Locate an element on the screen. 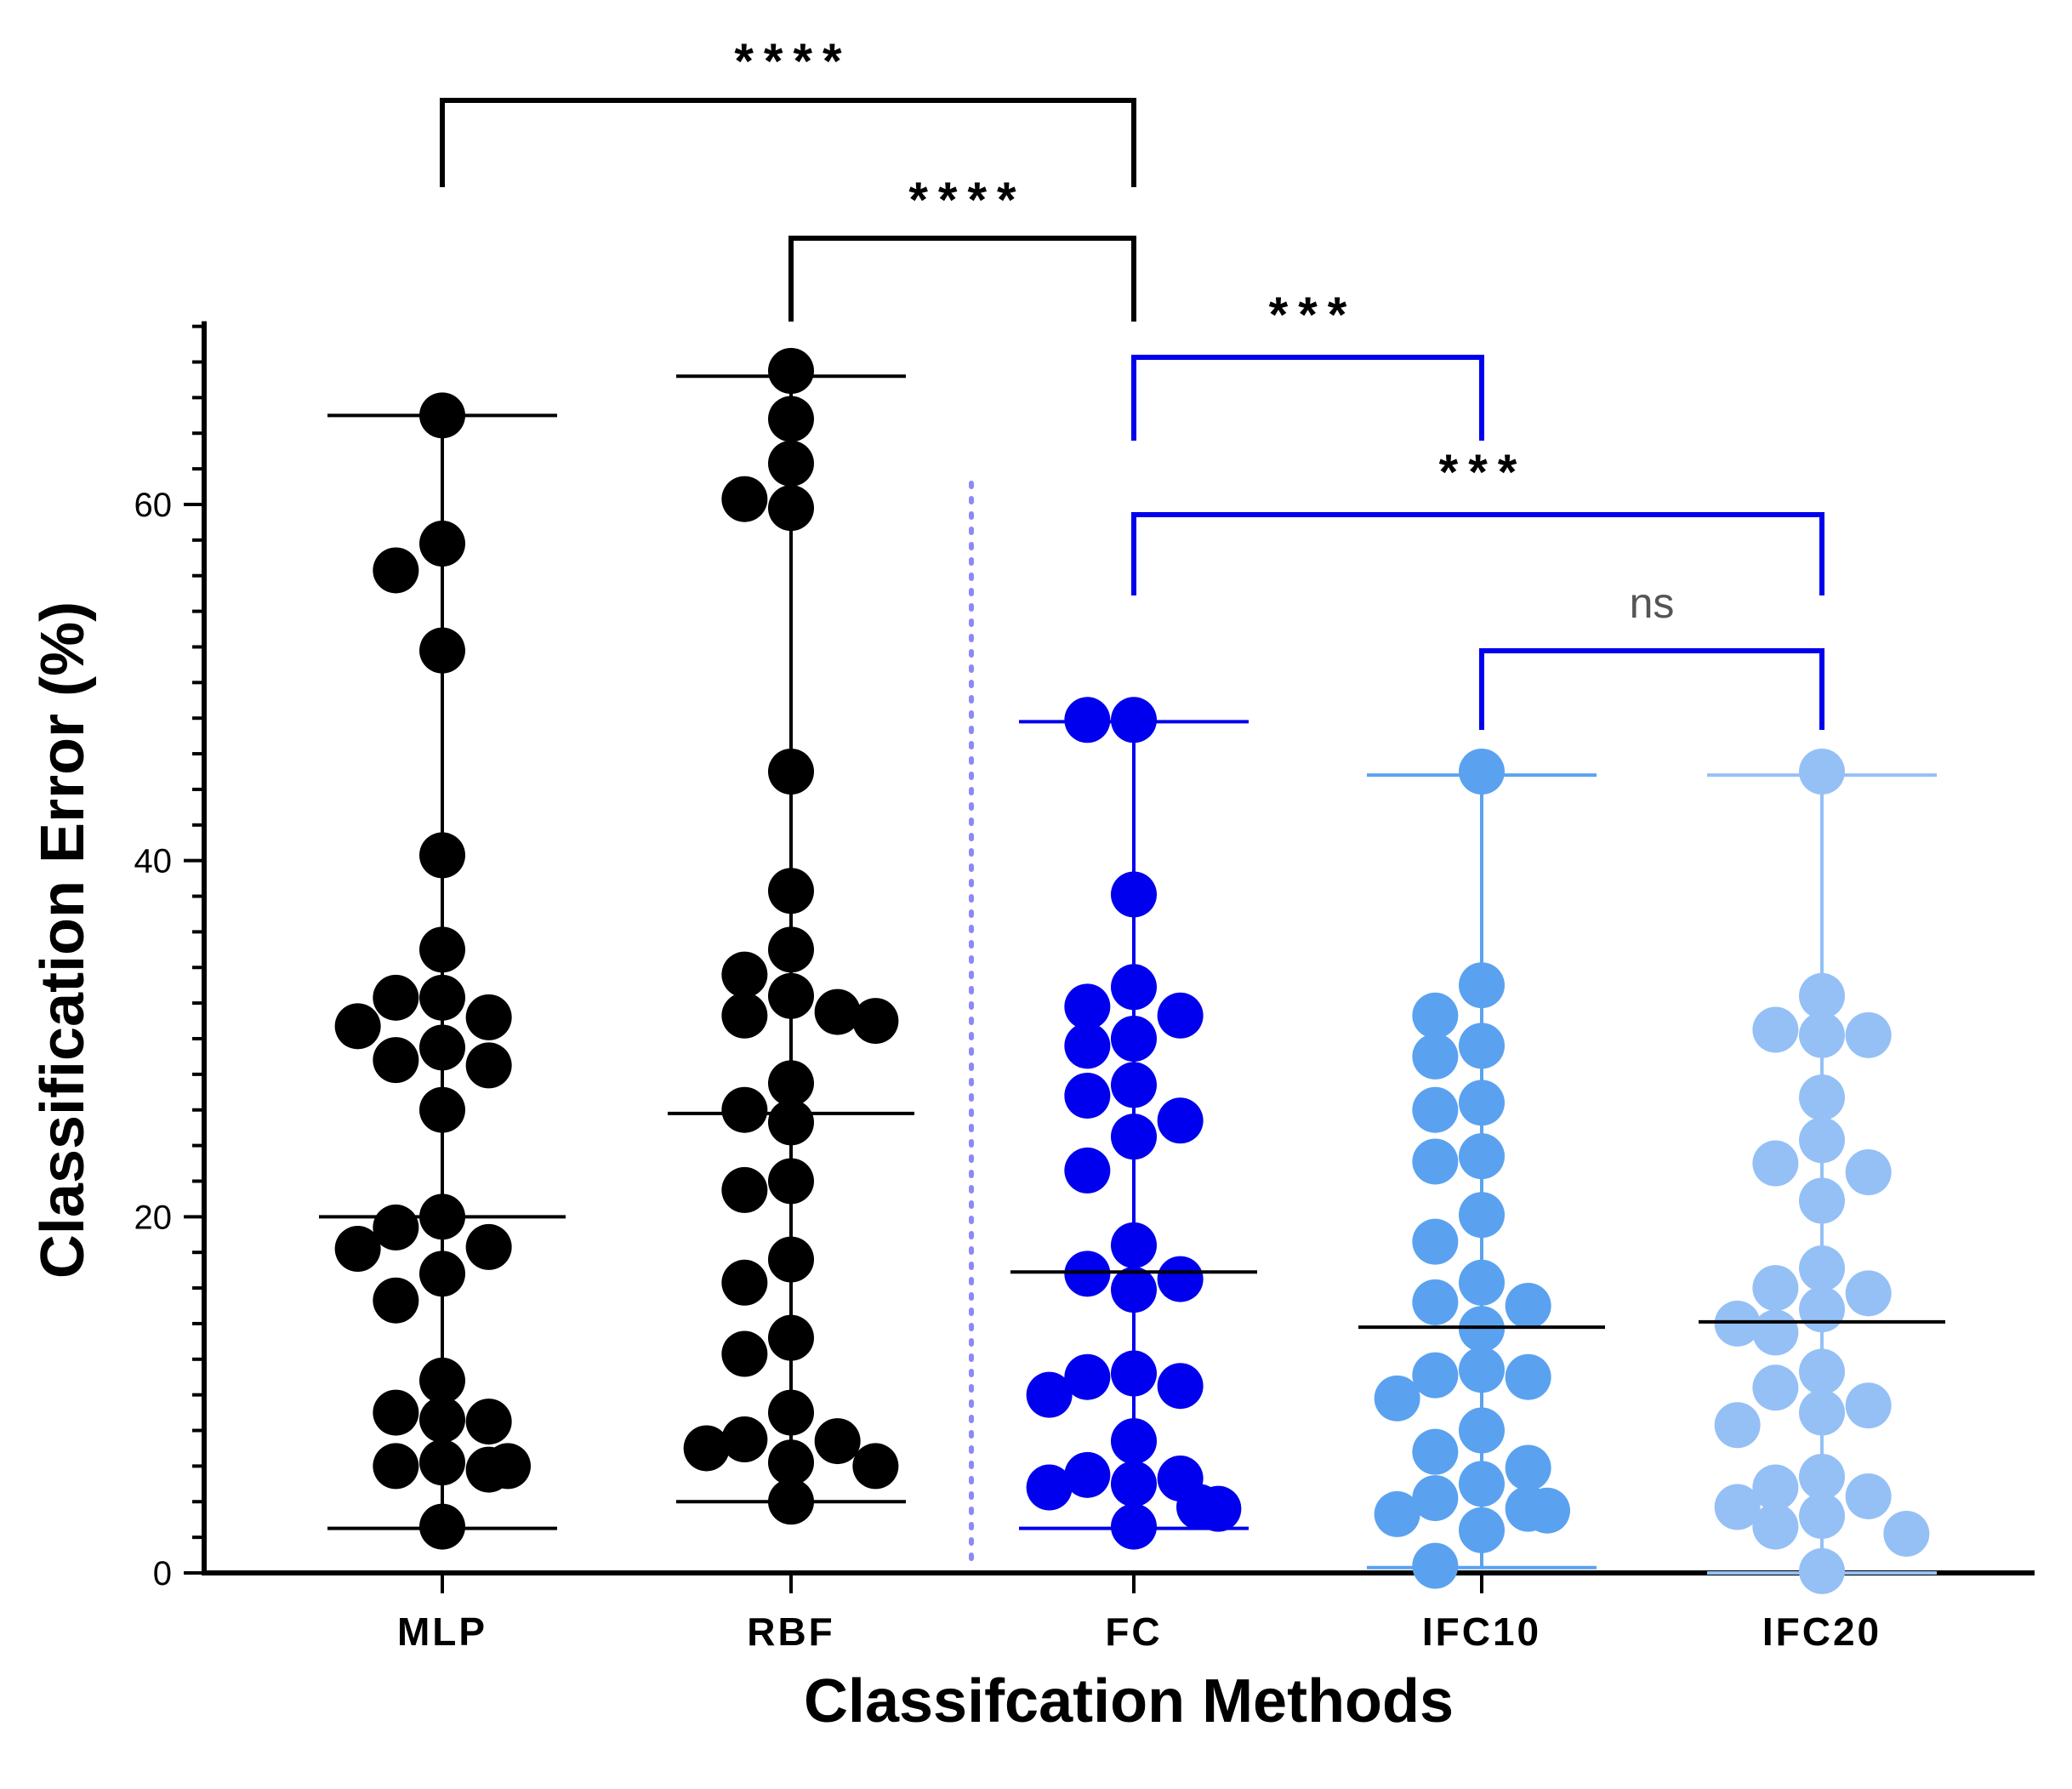 The image size is (2072, 1789). x-tick-label: FC is located at coordinates (1133, 1632).